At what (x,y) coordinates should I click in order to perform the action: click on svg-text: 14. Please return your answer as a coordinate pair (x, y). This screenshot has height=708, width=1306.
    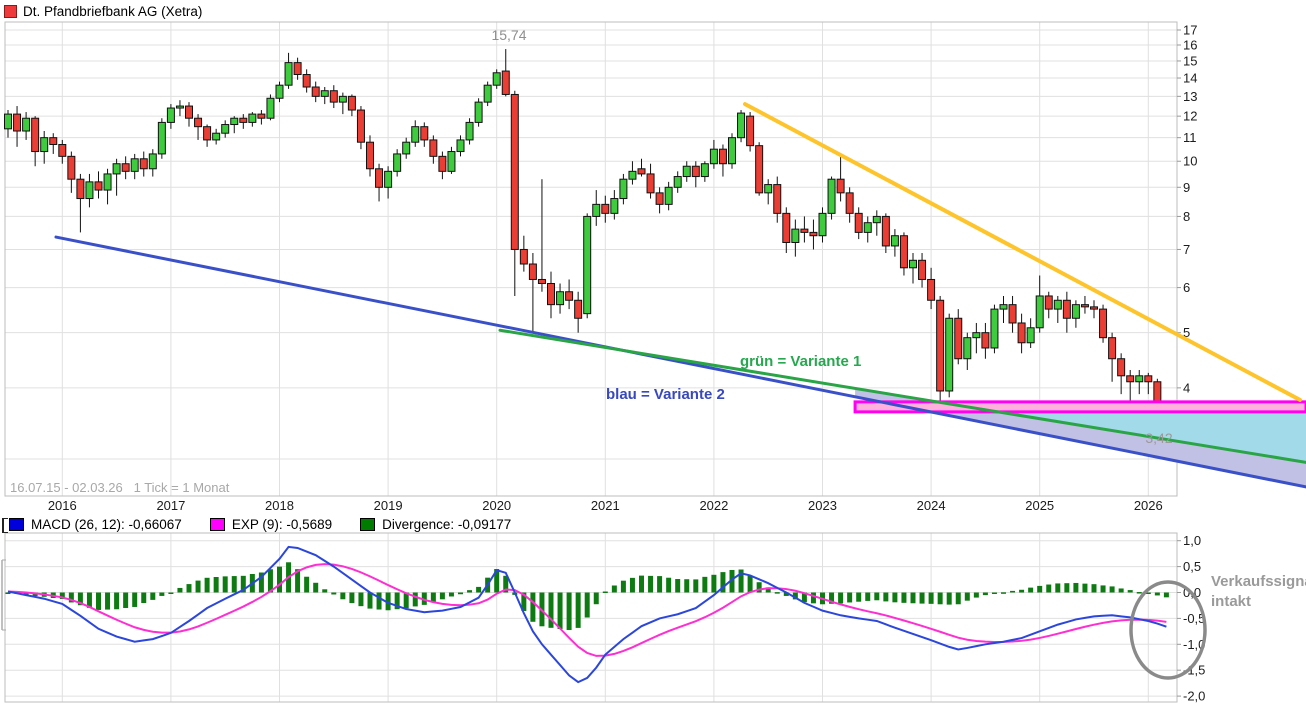
    Looking at the image, I should click on (1190, 78).